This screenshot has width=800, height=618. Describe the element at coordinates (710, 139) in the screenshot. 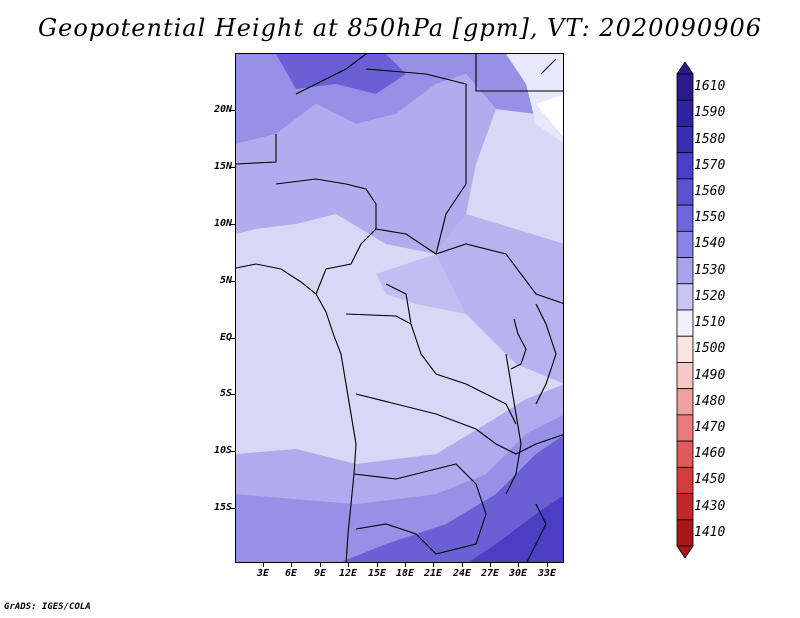

I see `legend-level-label: 1580` at that location.